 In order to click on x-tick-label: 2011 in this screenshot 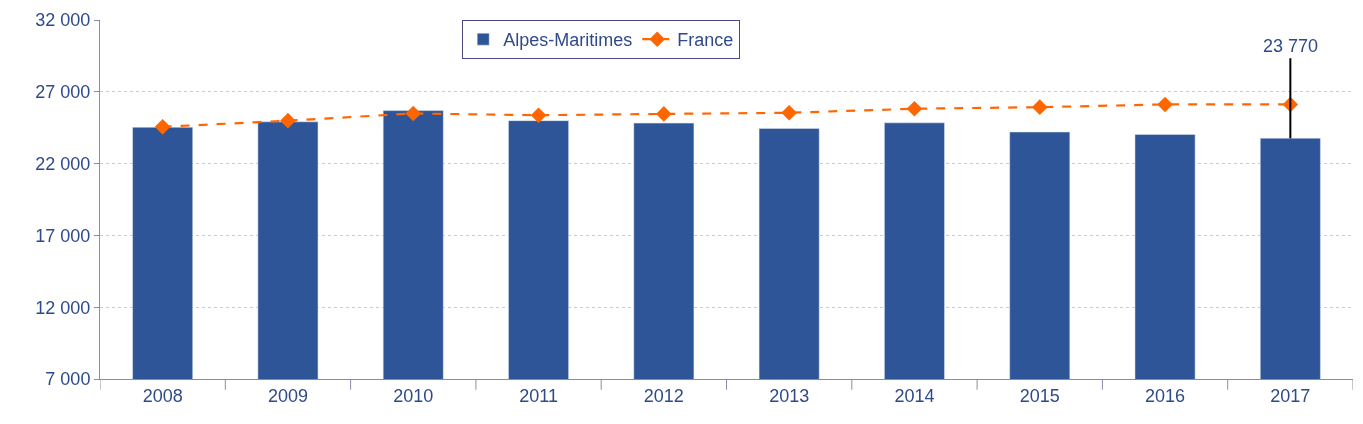, I will do `click(538, 395)`.